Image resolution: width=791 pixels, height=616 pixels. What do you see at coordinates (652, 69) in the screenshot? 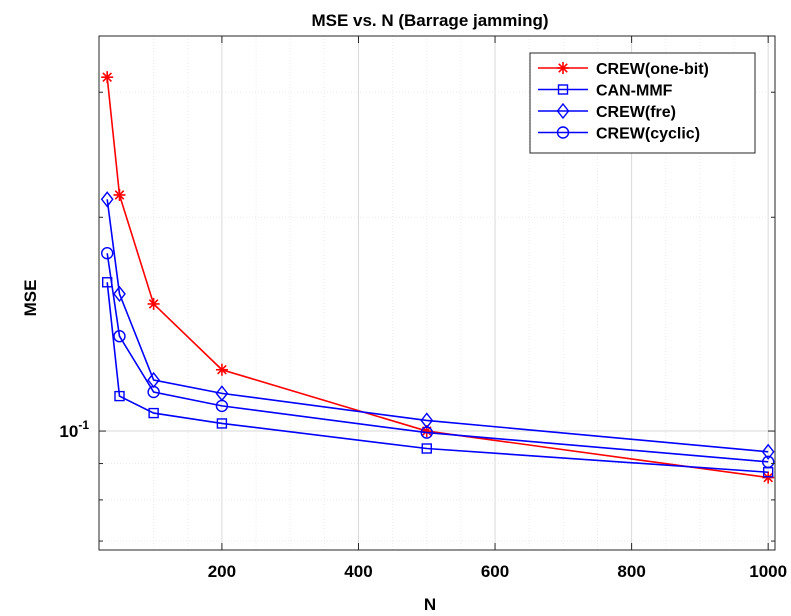
I see `legend-label: CREW(one-bit)` at bounding box center [652, 69].